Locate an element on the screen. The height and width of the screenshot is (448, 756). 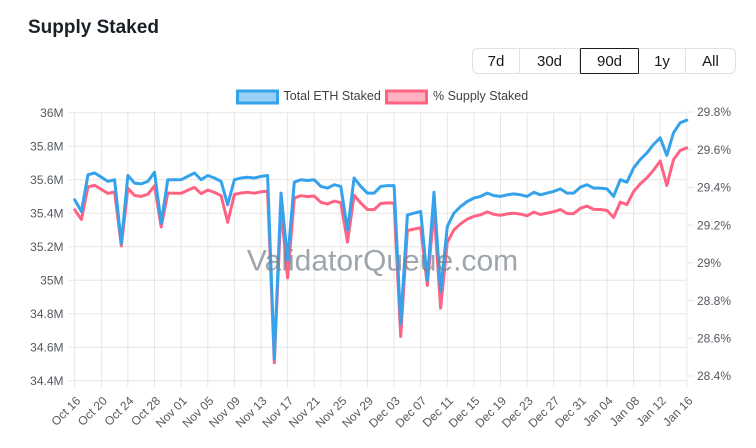
svg-text: 35M is located at coordinates (51, 280).